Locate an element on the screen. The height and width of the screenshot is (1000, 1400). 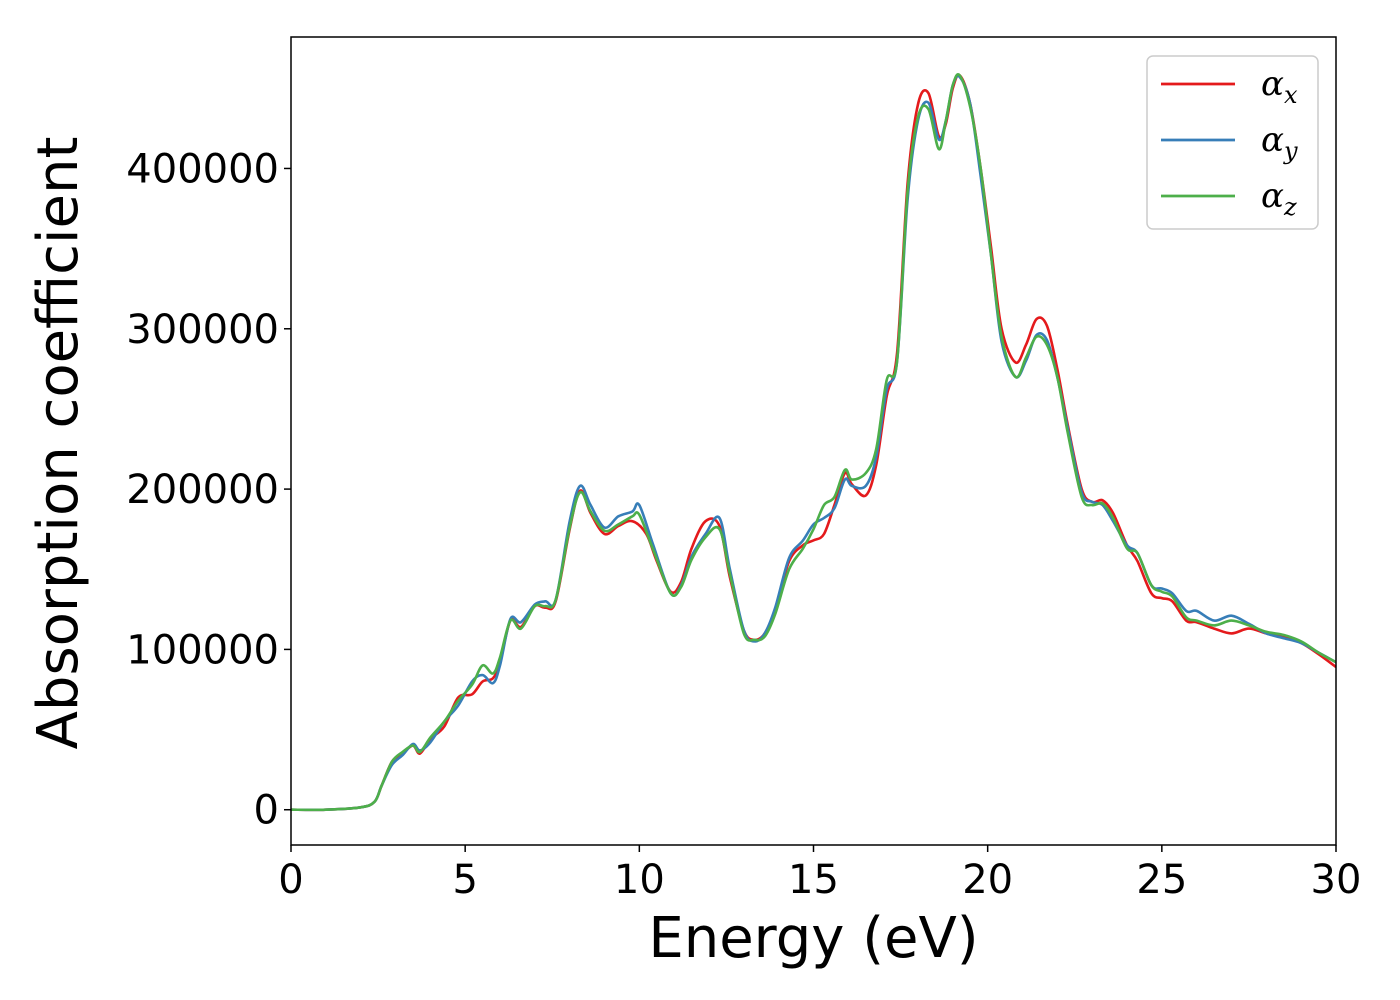
x-tick-label: 0 is located at coordinates (290, 880).